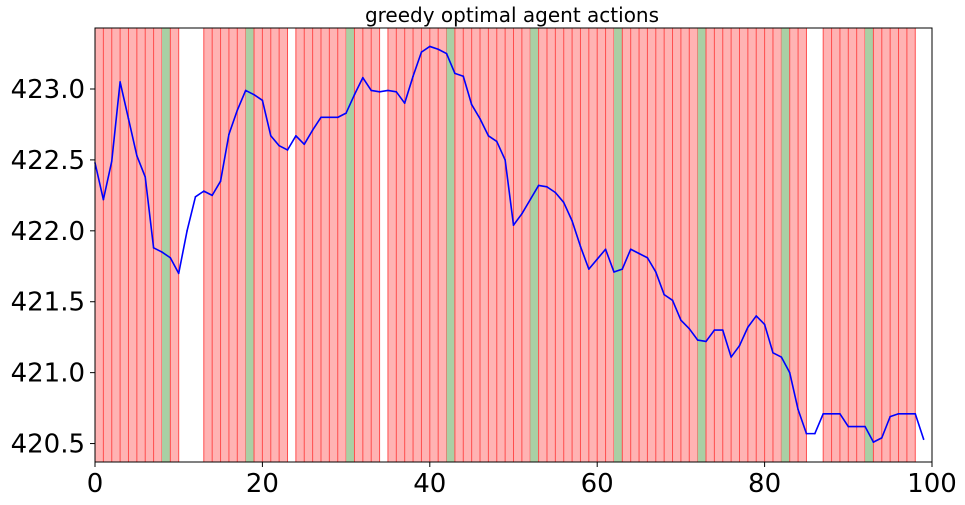  Describe the element at coordinates (932, 484) in the screenshot. I see `x-tick-label: 100` at that location.